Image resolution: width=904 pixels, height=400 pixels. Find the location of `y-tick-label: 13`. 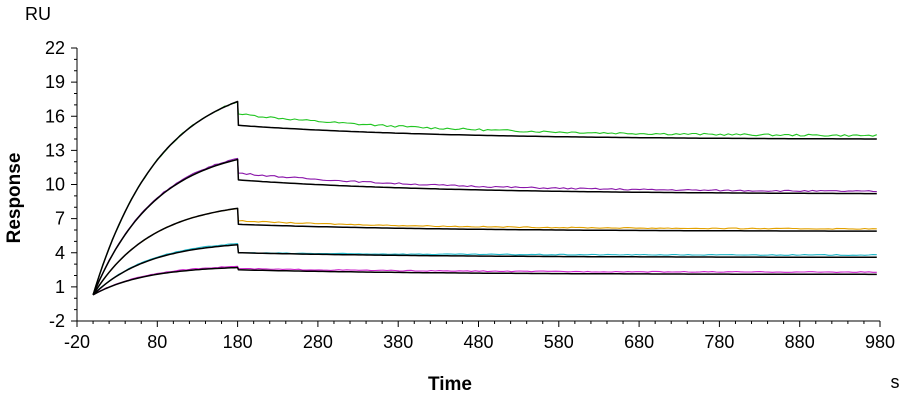

y-tick-label: 13 is located at coordinates (55, 150).